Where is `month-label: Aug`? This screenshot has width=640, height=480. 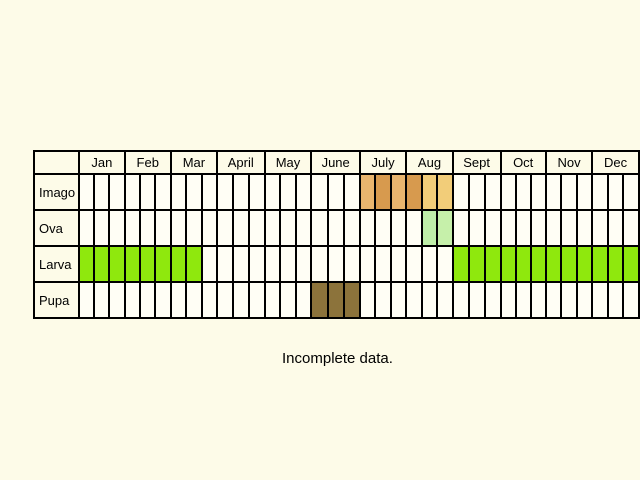
month-label: Aug is located at coordinates (429, 162).